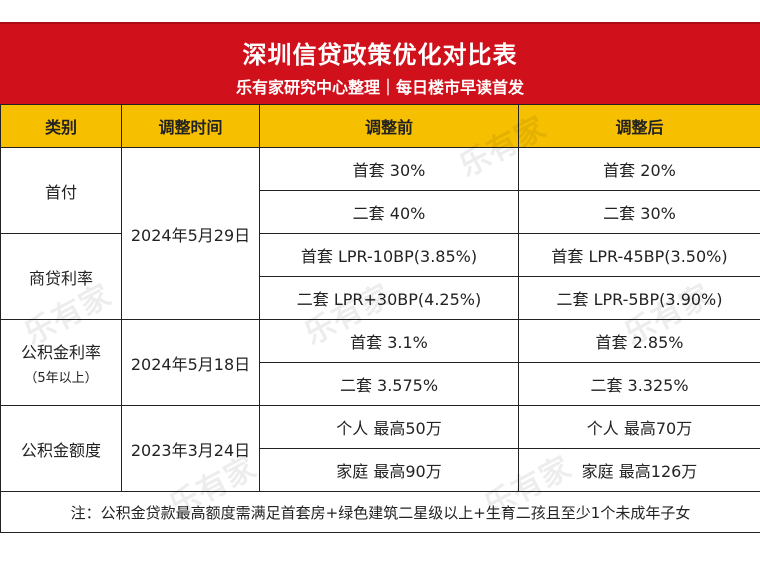  What do you see at coordinates (61, 126) in the screenshot?
I see `header-category: 类别` at bounding box center [61, 126].